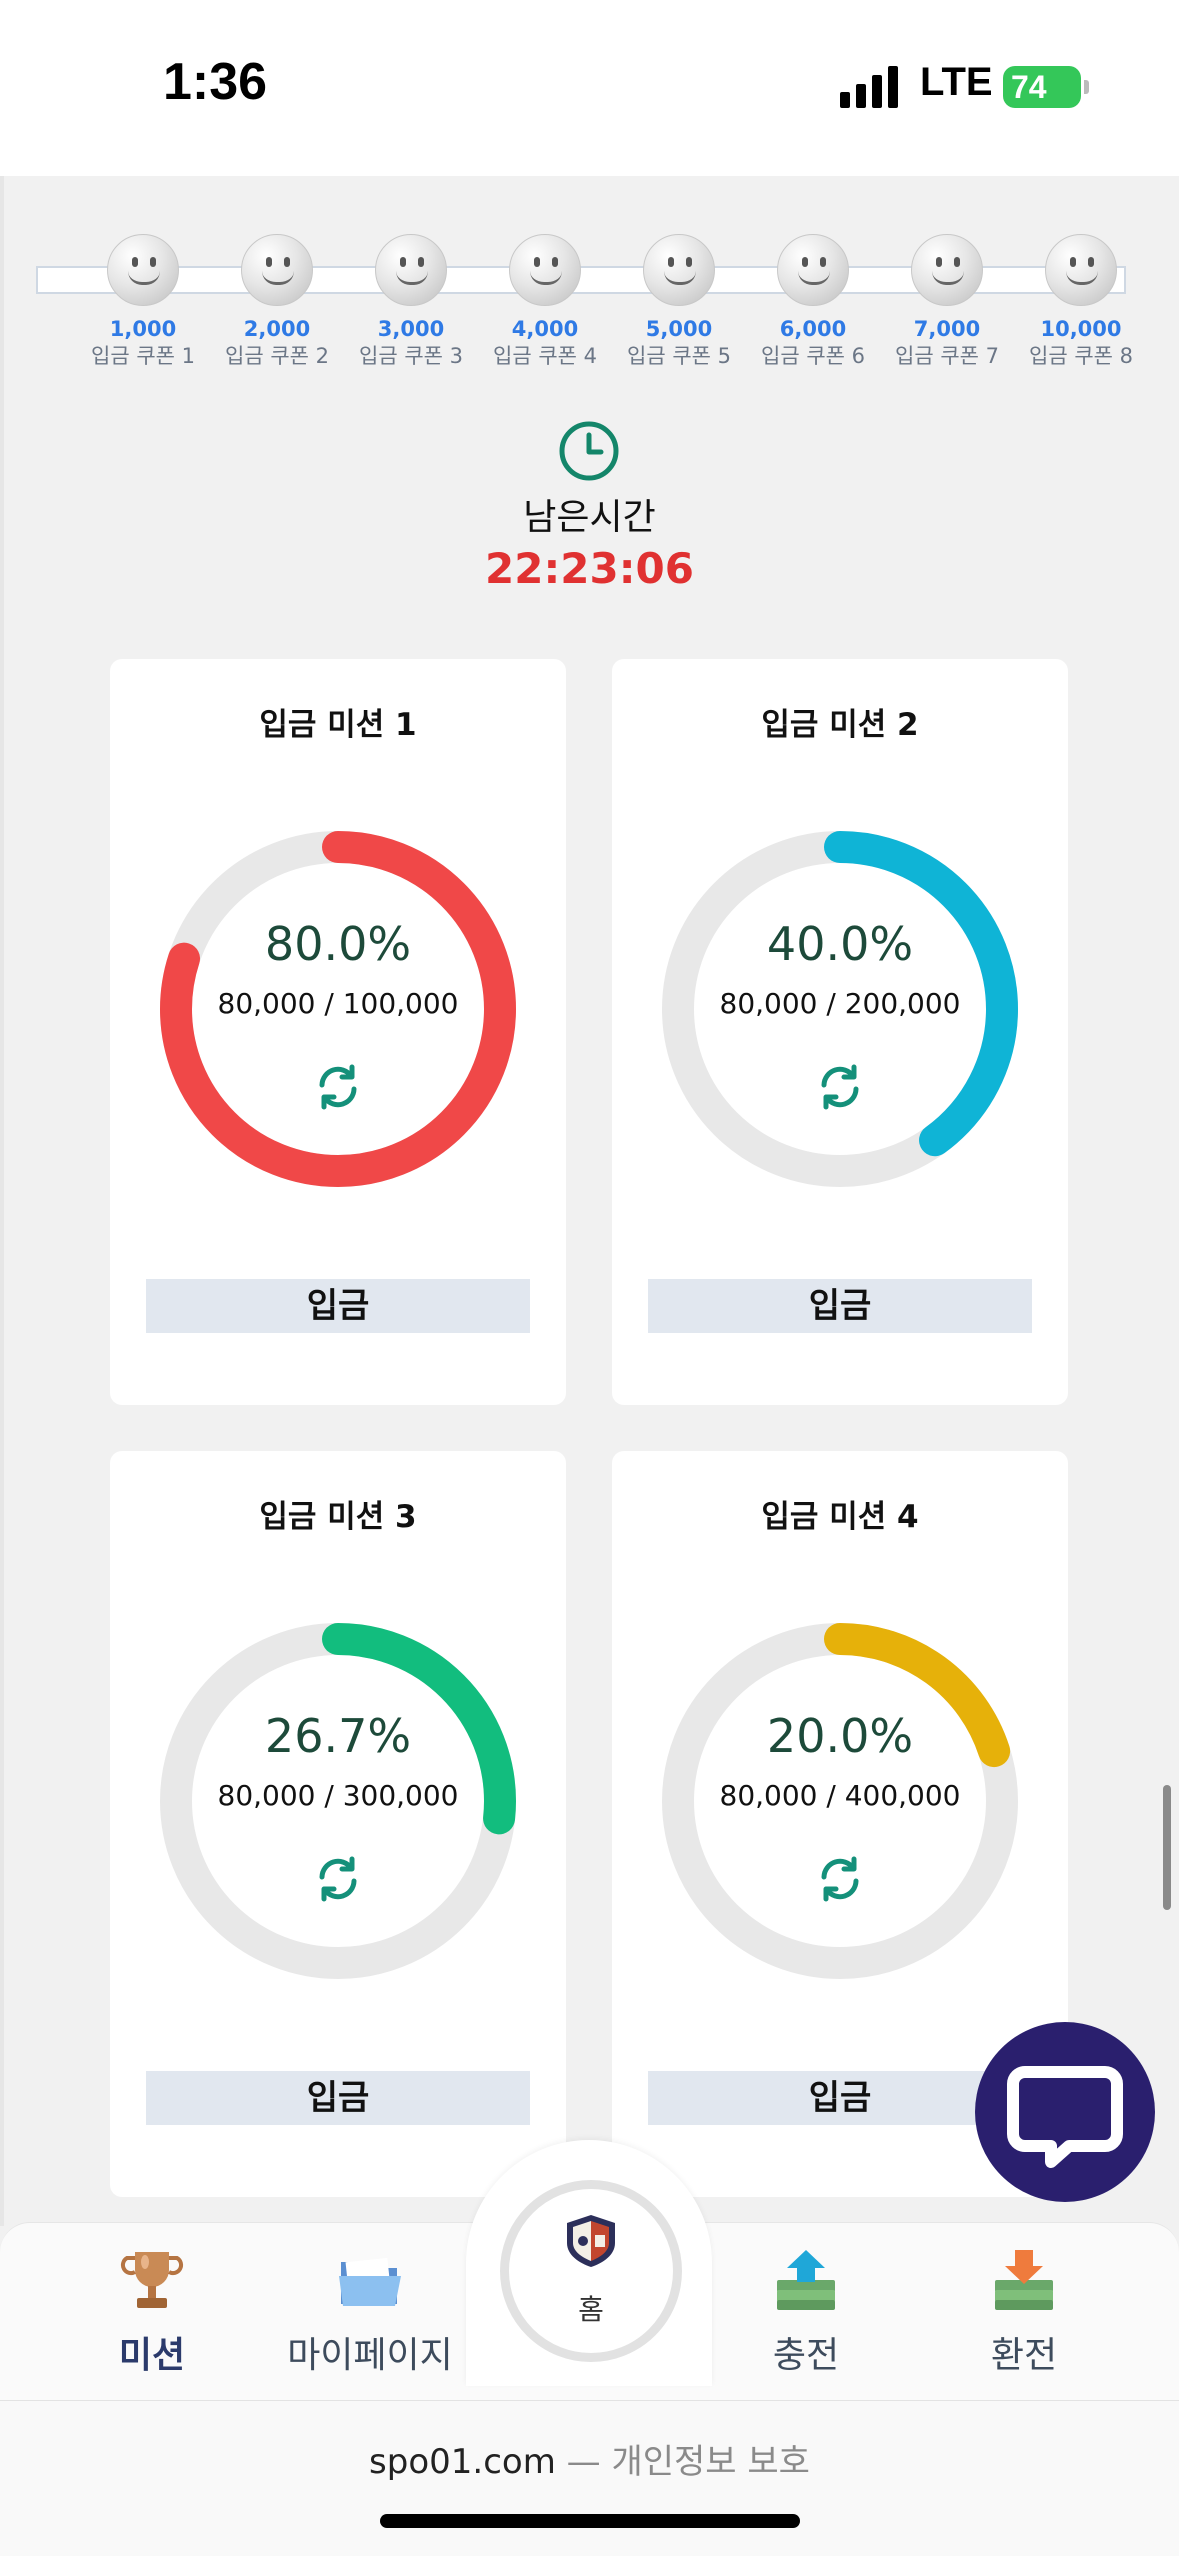 The width and height of the screenshot is (1179, 2556). I want to click on url-text: spo01.com — 개인정보 보호, so click(589, 2458).